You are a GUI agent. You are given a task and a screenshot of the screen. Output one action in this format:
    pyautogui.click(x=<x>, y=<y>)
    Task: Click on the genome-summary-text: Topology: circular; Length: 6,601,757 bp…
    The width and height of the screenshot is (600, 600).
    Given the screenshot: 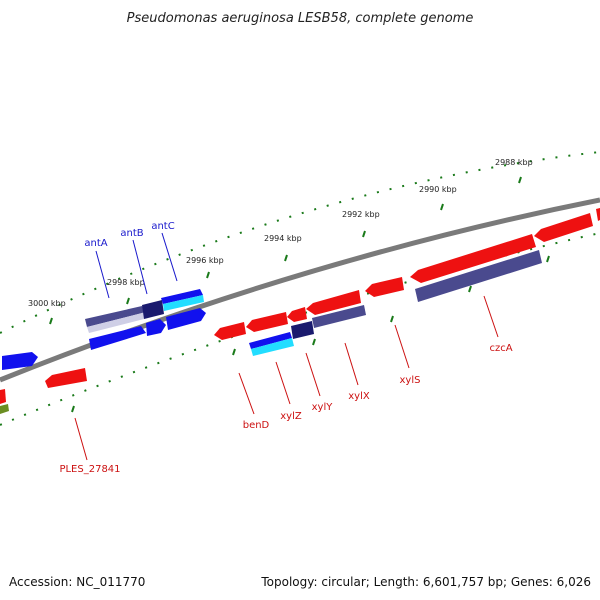 What is the action you would take?
    pyautogui.click(x=425, y=582)
    